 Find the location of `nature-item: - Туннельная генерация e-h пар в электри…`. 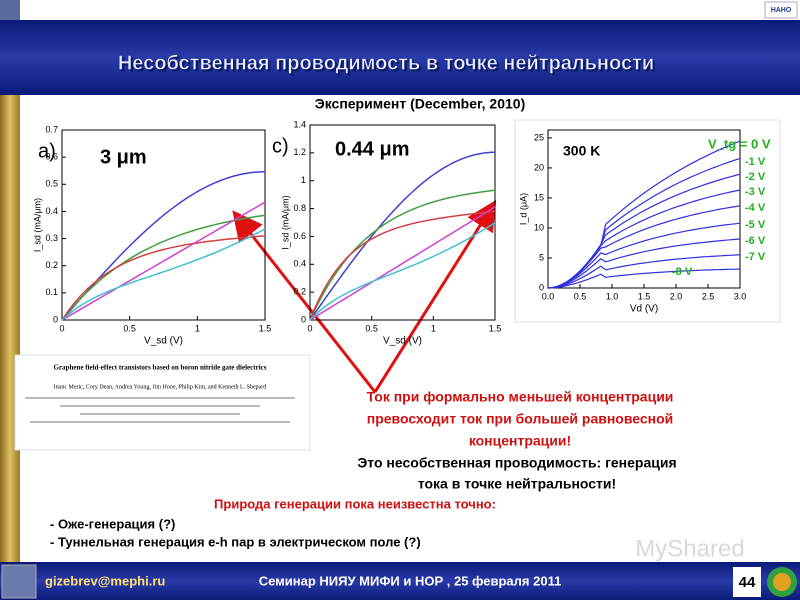

nature-item: - Туннельная генерация e-h пар в электри… is located at coordinates (235, 541).